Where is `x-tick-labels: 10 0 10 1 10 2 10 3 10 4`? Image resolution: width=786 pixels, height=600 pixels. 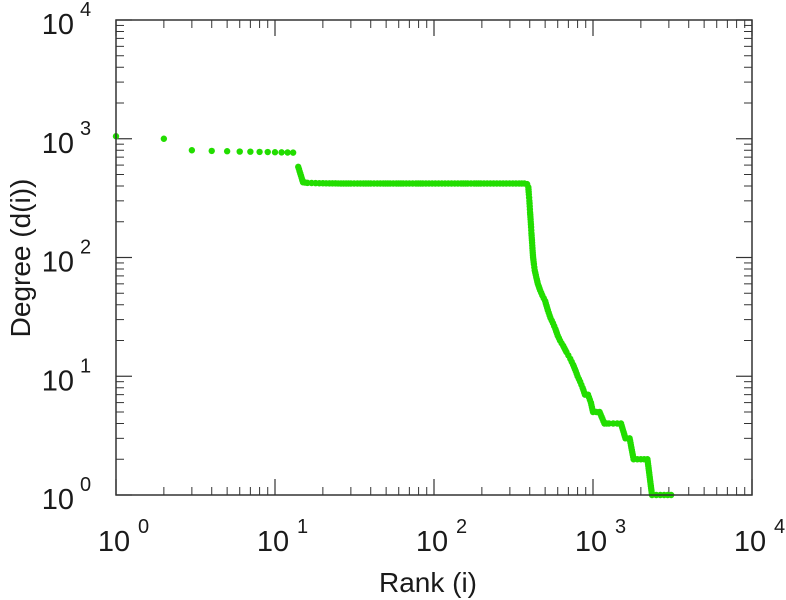
x-tick-labels: 10 0 10 1 10 2 10 3 10 4 is located at coordinates (441, 537).